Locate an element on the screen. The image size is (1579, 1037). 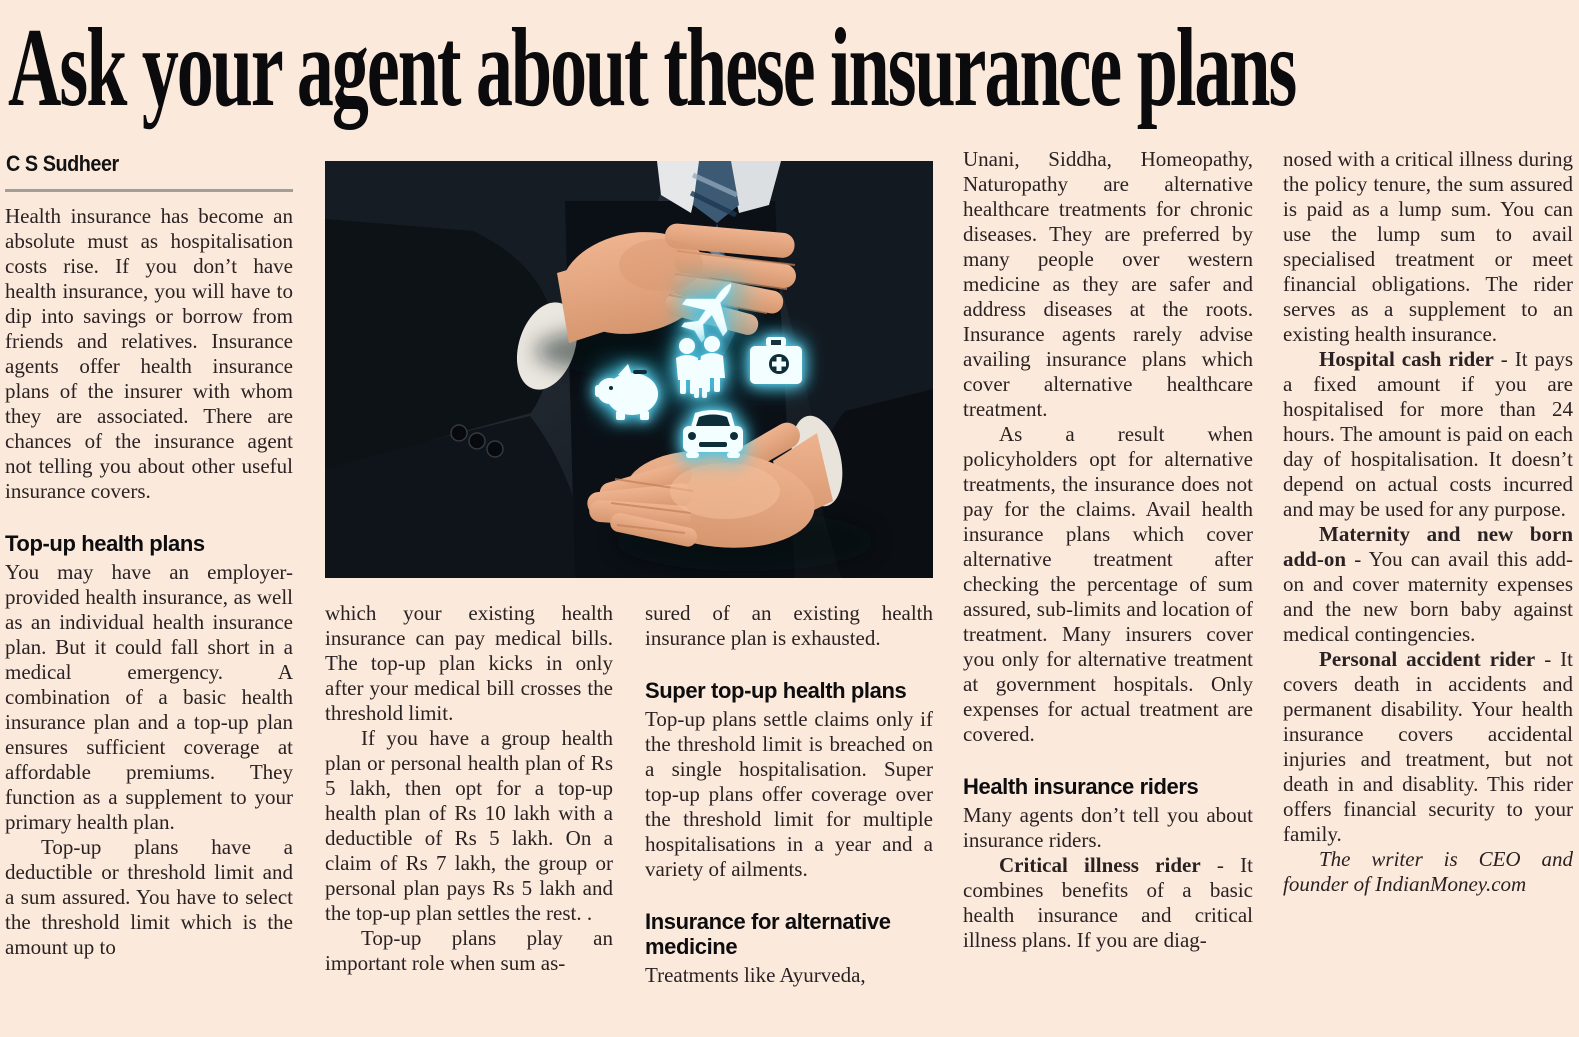
section-heading-topup-health-plans: Top-up health plans is located at coordinates (105, 543).